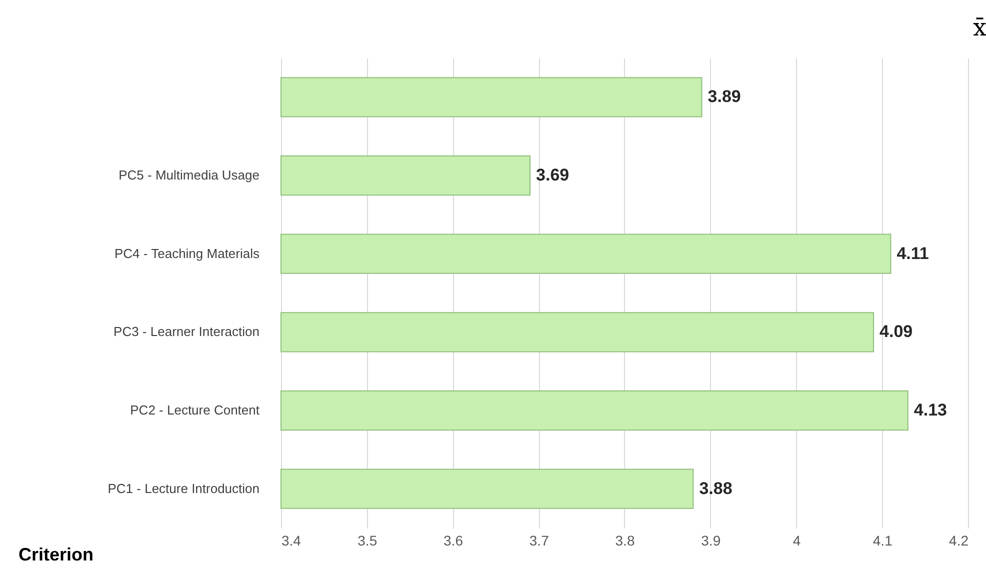 This screenshot has width=986, height=580. Describe the element at coordinates (539, 540) in the screenshot. I see `x-tick-label: 3.7` at that location.